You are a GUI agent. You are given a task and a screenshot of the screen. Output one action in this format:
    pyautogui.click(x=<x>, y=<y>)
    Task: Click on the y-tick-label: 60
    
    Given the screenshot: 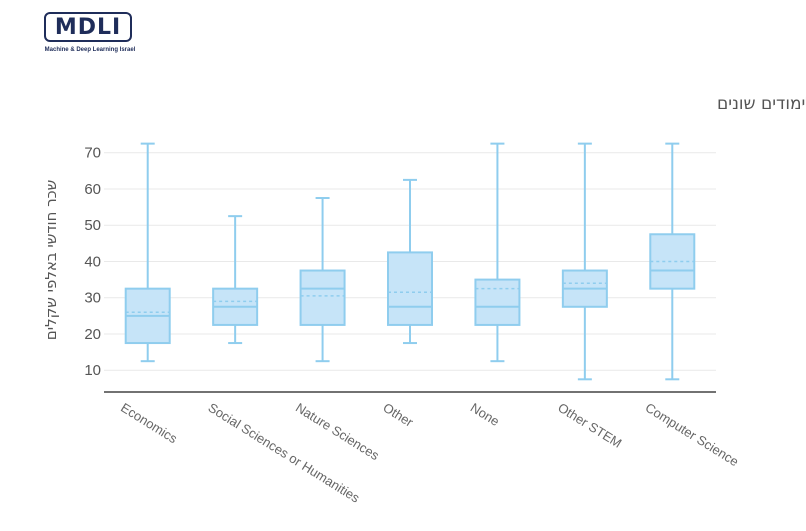 What is the action you would take?
    pyautogui.click(x=92, y=189)
    